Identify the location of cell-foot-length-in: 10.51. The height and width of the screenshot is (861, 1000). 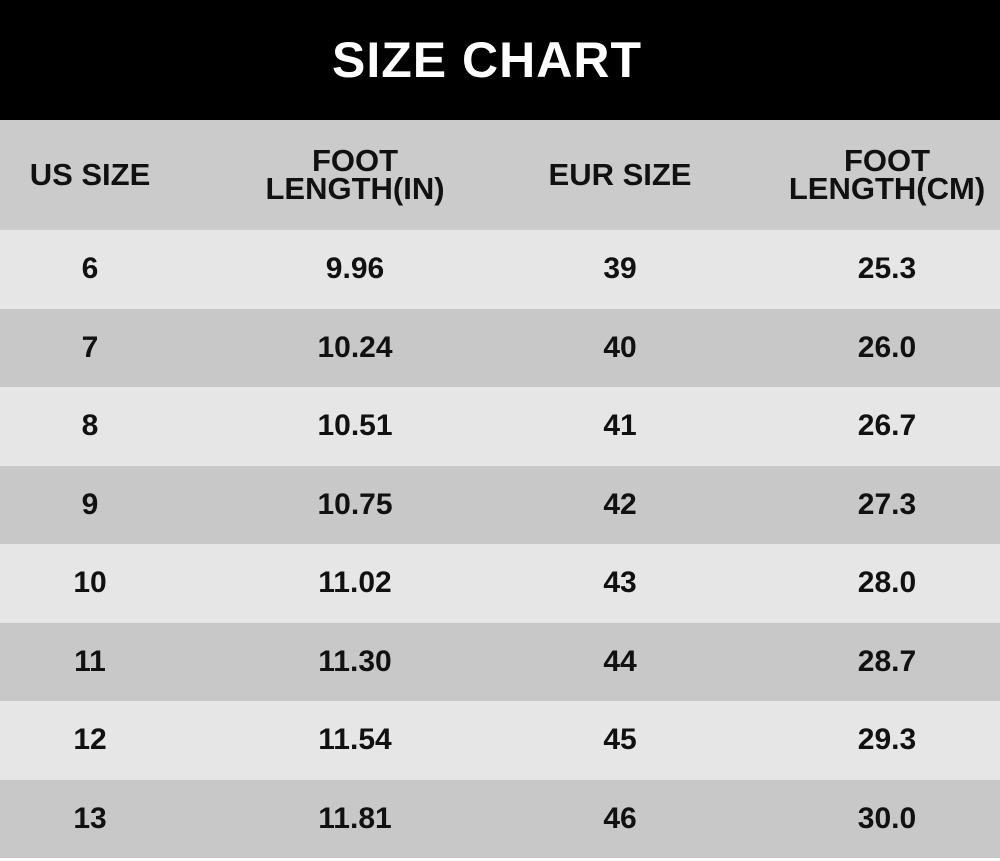
(355, 426).